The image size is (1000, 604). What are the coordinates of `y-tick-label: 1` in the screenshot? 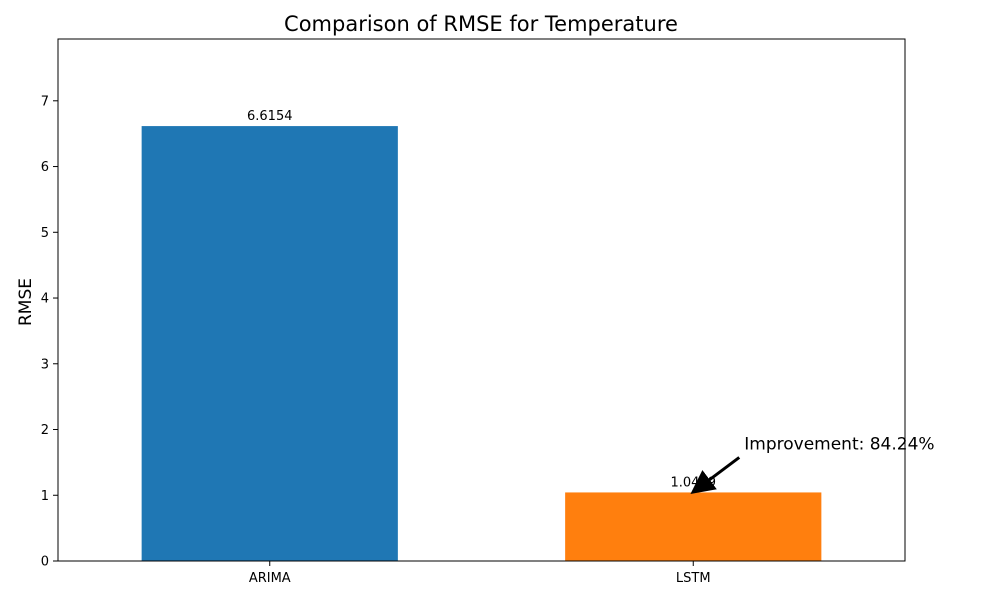 It's located at (45, 496).